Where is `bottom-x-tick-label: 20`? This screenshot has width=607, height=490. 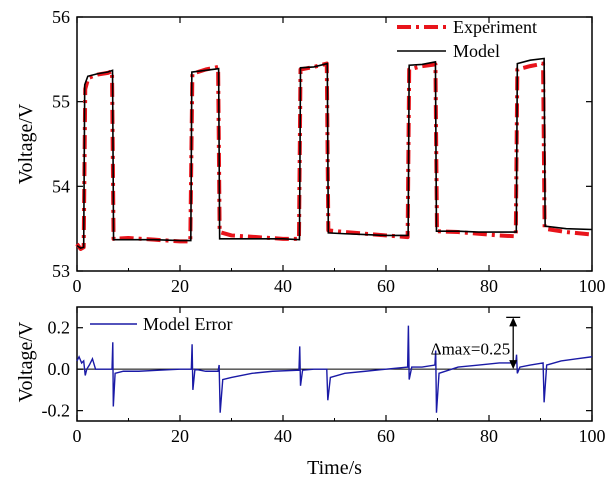
bottom-x-tick-label: 20 is located at coordinates (180, 436).